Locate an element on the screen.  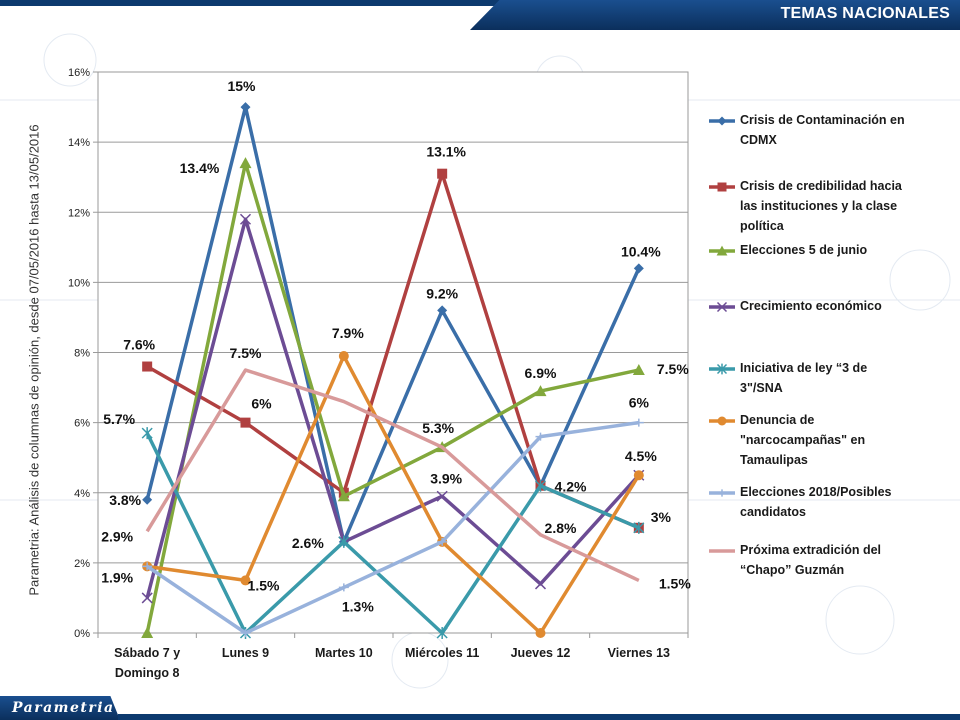
data-label: 6.9% is located at coordinates (541, 373).